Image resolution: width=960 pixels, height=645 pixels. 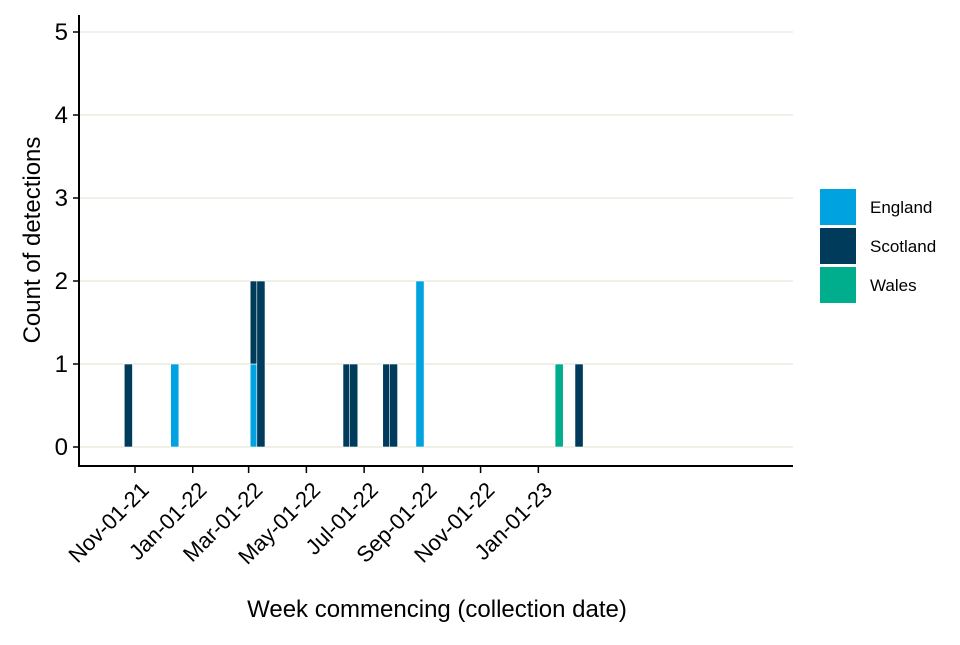 I want to click on y-tick-label: 3, so click(x=61, y=198).